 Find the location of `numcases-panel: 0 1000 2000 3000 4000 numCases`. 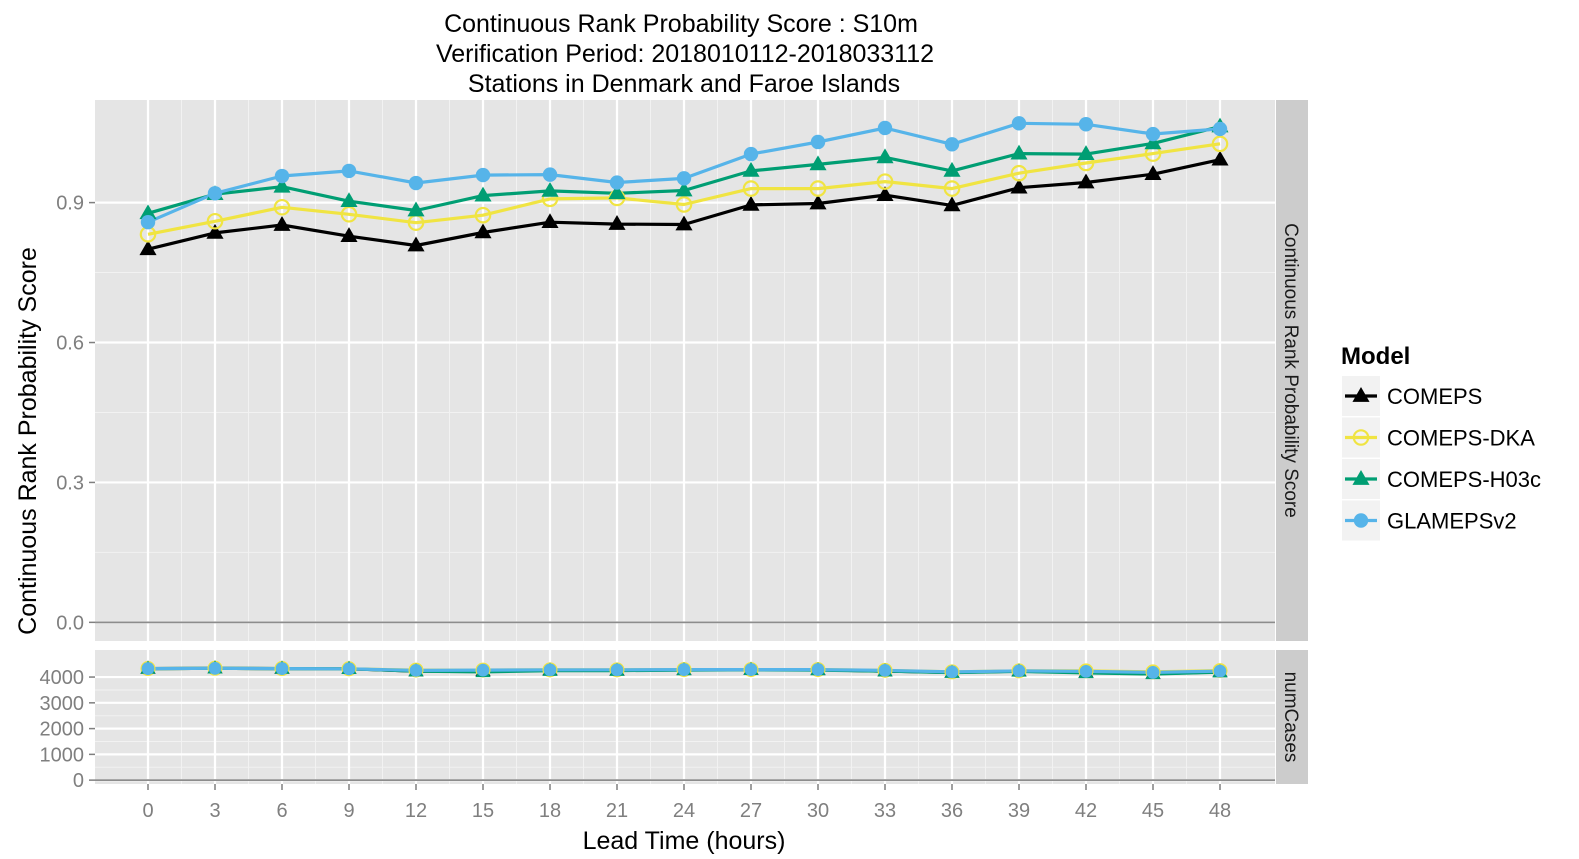

numcases-panel: 0 1000 2000 3000 4000 numCases is located at coordinates (674, 721).